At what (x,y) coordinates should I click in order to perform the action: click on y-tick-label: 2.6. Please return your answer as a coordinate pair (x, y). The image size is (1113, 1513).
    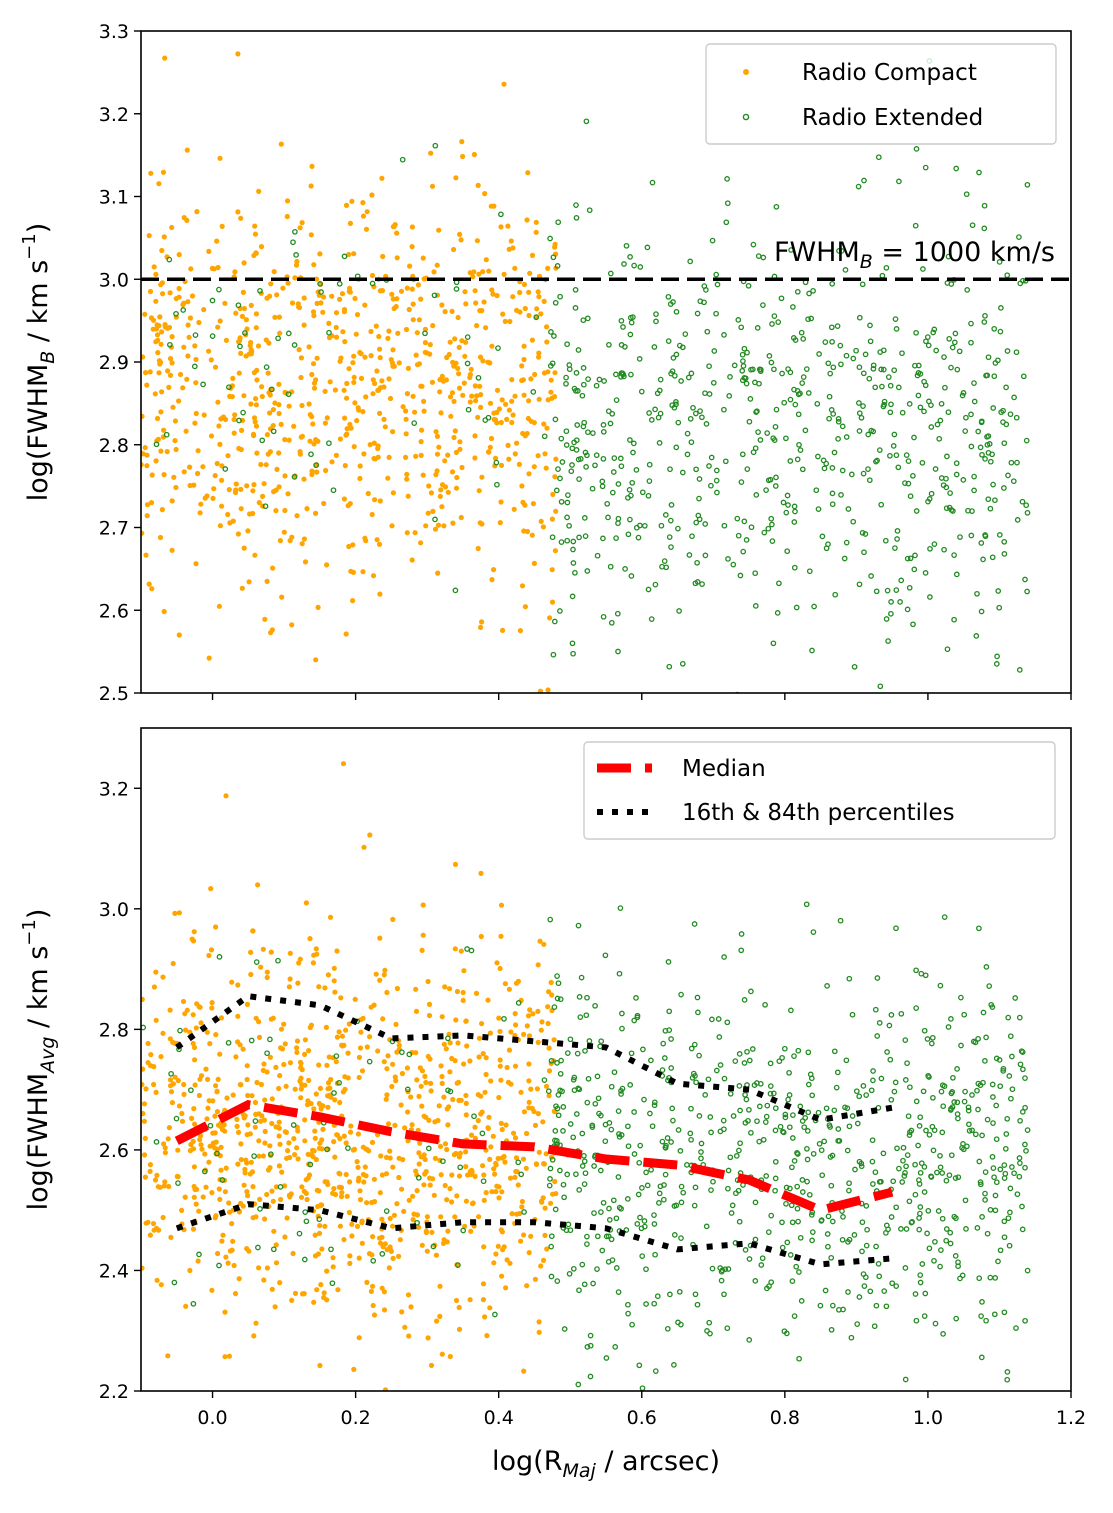
    Looking at the image, I should click on (114, 1151).